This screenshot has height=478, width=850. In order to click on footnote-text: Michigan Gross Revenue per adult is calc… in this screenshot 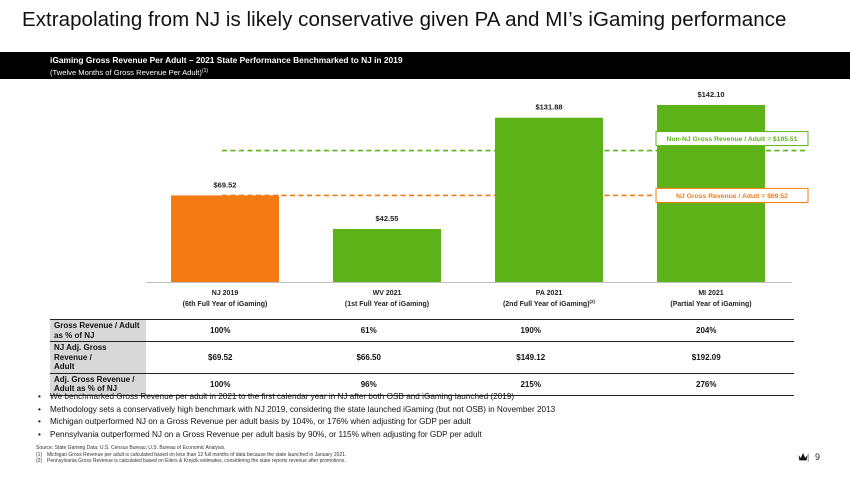, I will do `click(197, 454)`.